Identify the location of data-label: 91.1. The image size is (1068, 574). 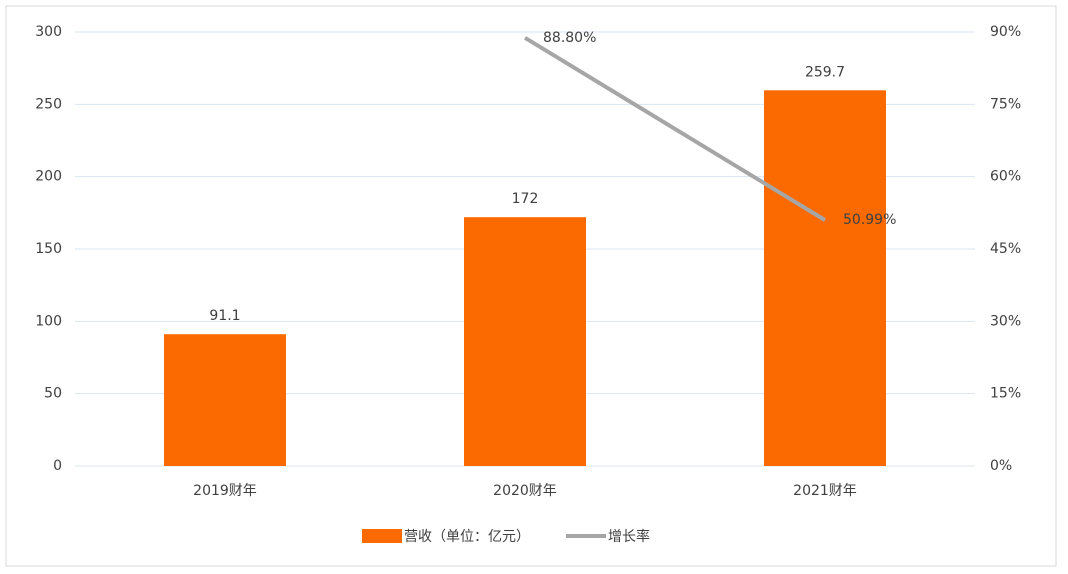
(224, 316).